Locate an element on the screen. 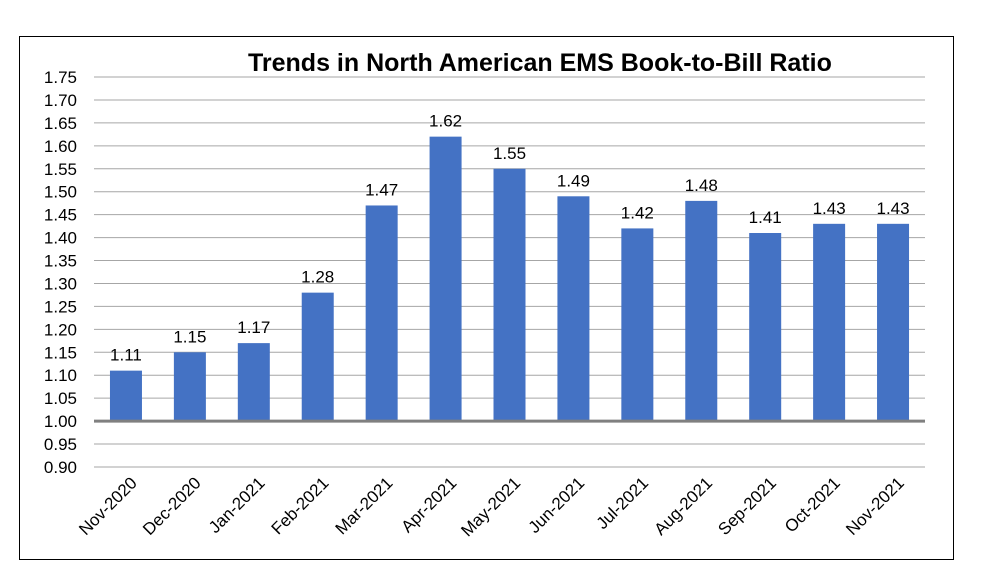  bar-dec-2020 is located at coordinates (189, 387).